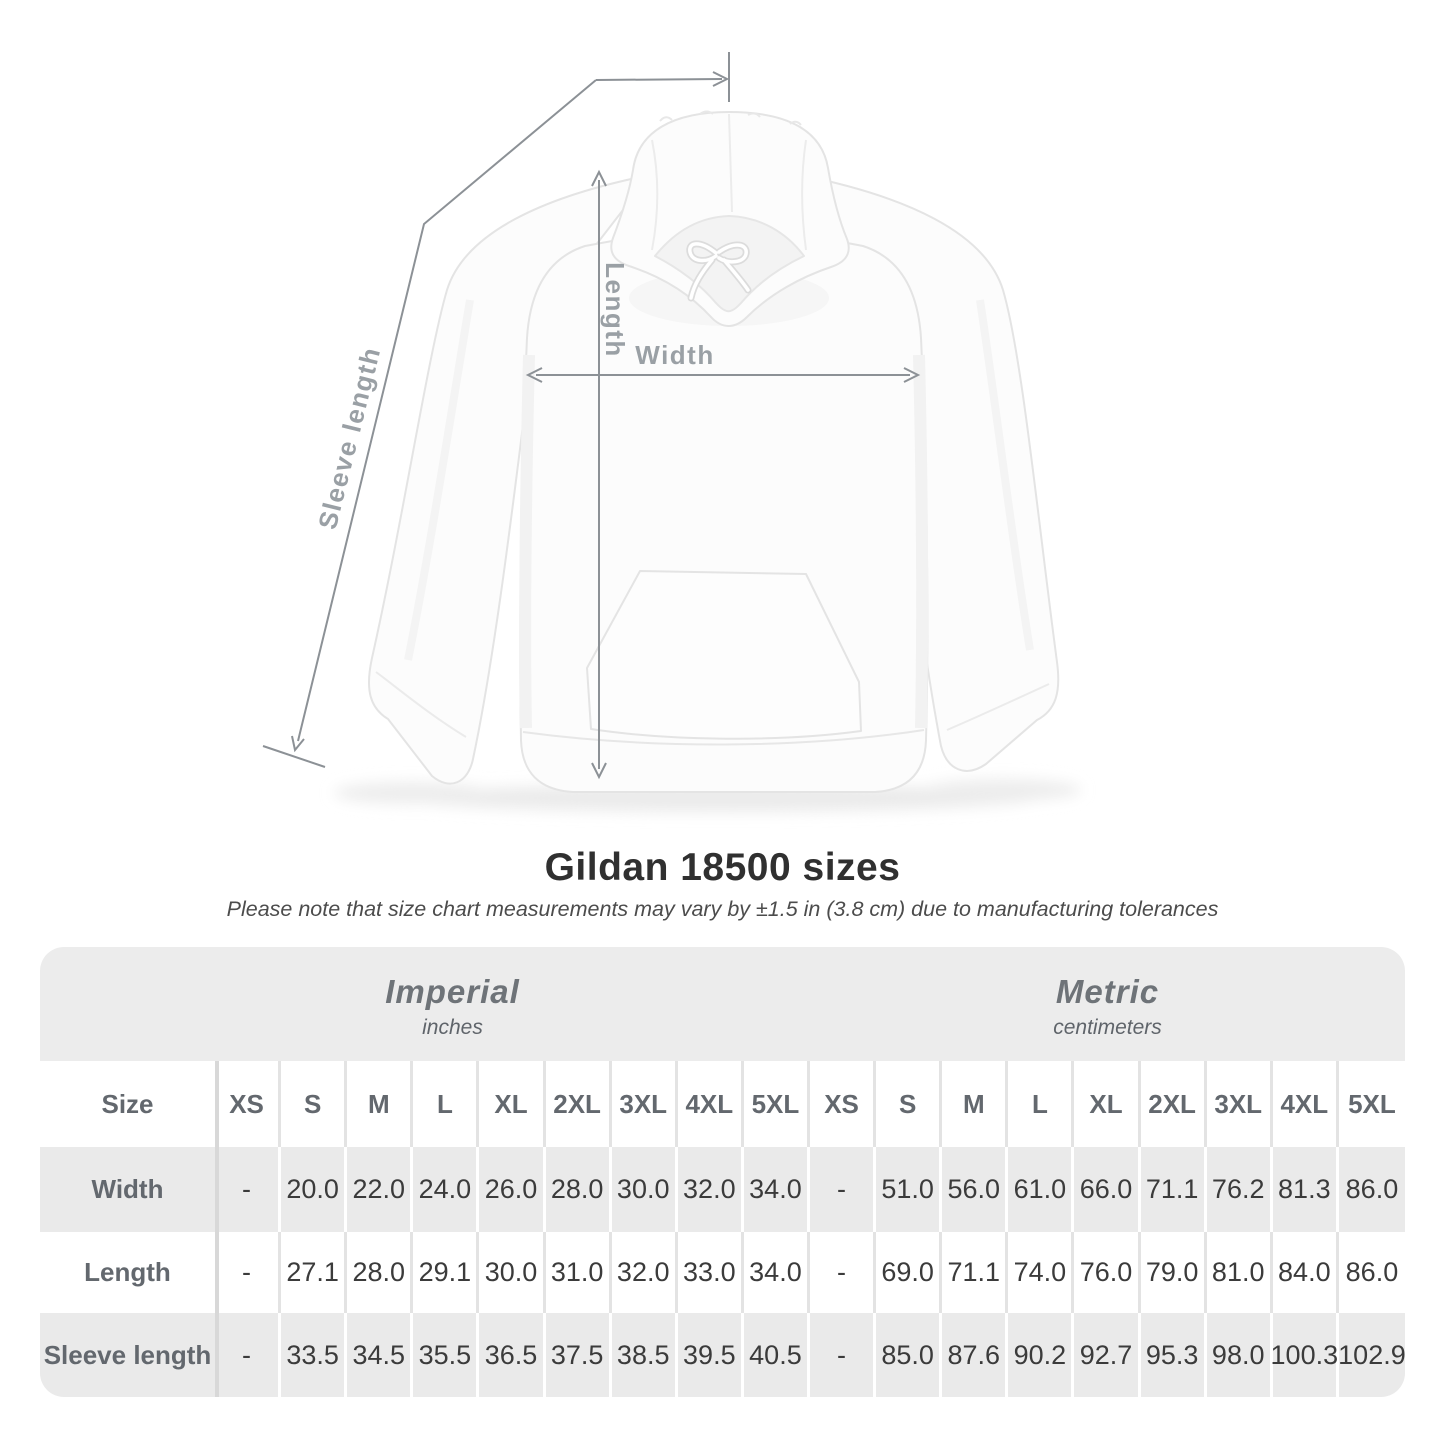 The width and height of the screenshot is (1445, 1445). What do you see at coordinates (512, 1355) in the screenshot?
I see `table-cell: 36.5` at bounding box center [512, 1355].